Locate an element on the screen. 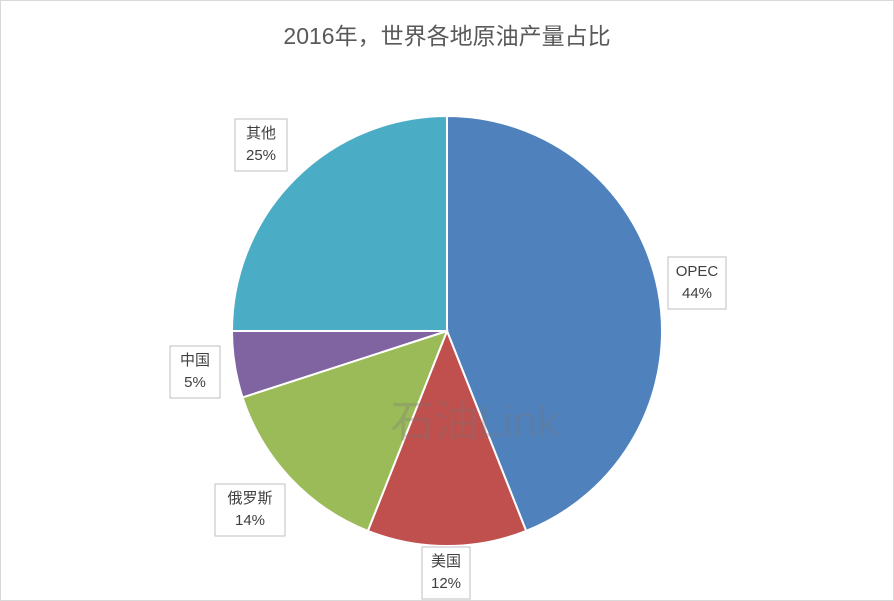  category-label: 美国 is located at coordinates (446, 561).